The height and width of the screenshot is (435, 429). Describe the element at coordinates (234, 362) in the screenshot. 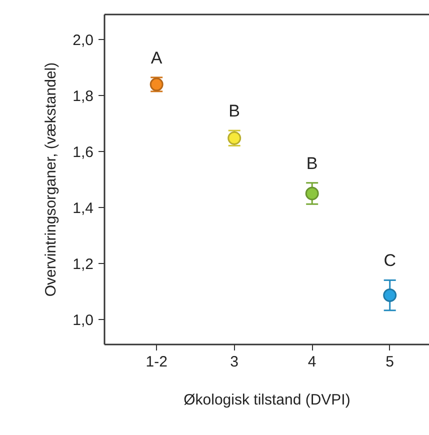

I see `x-tick-label: 3` at that location.